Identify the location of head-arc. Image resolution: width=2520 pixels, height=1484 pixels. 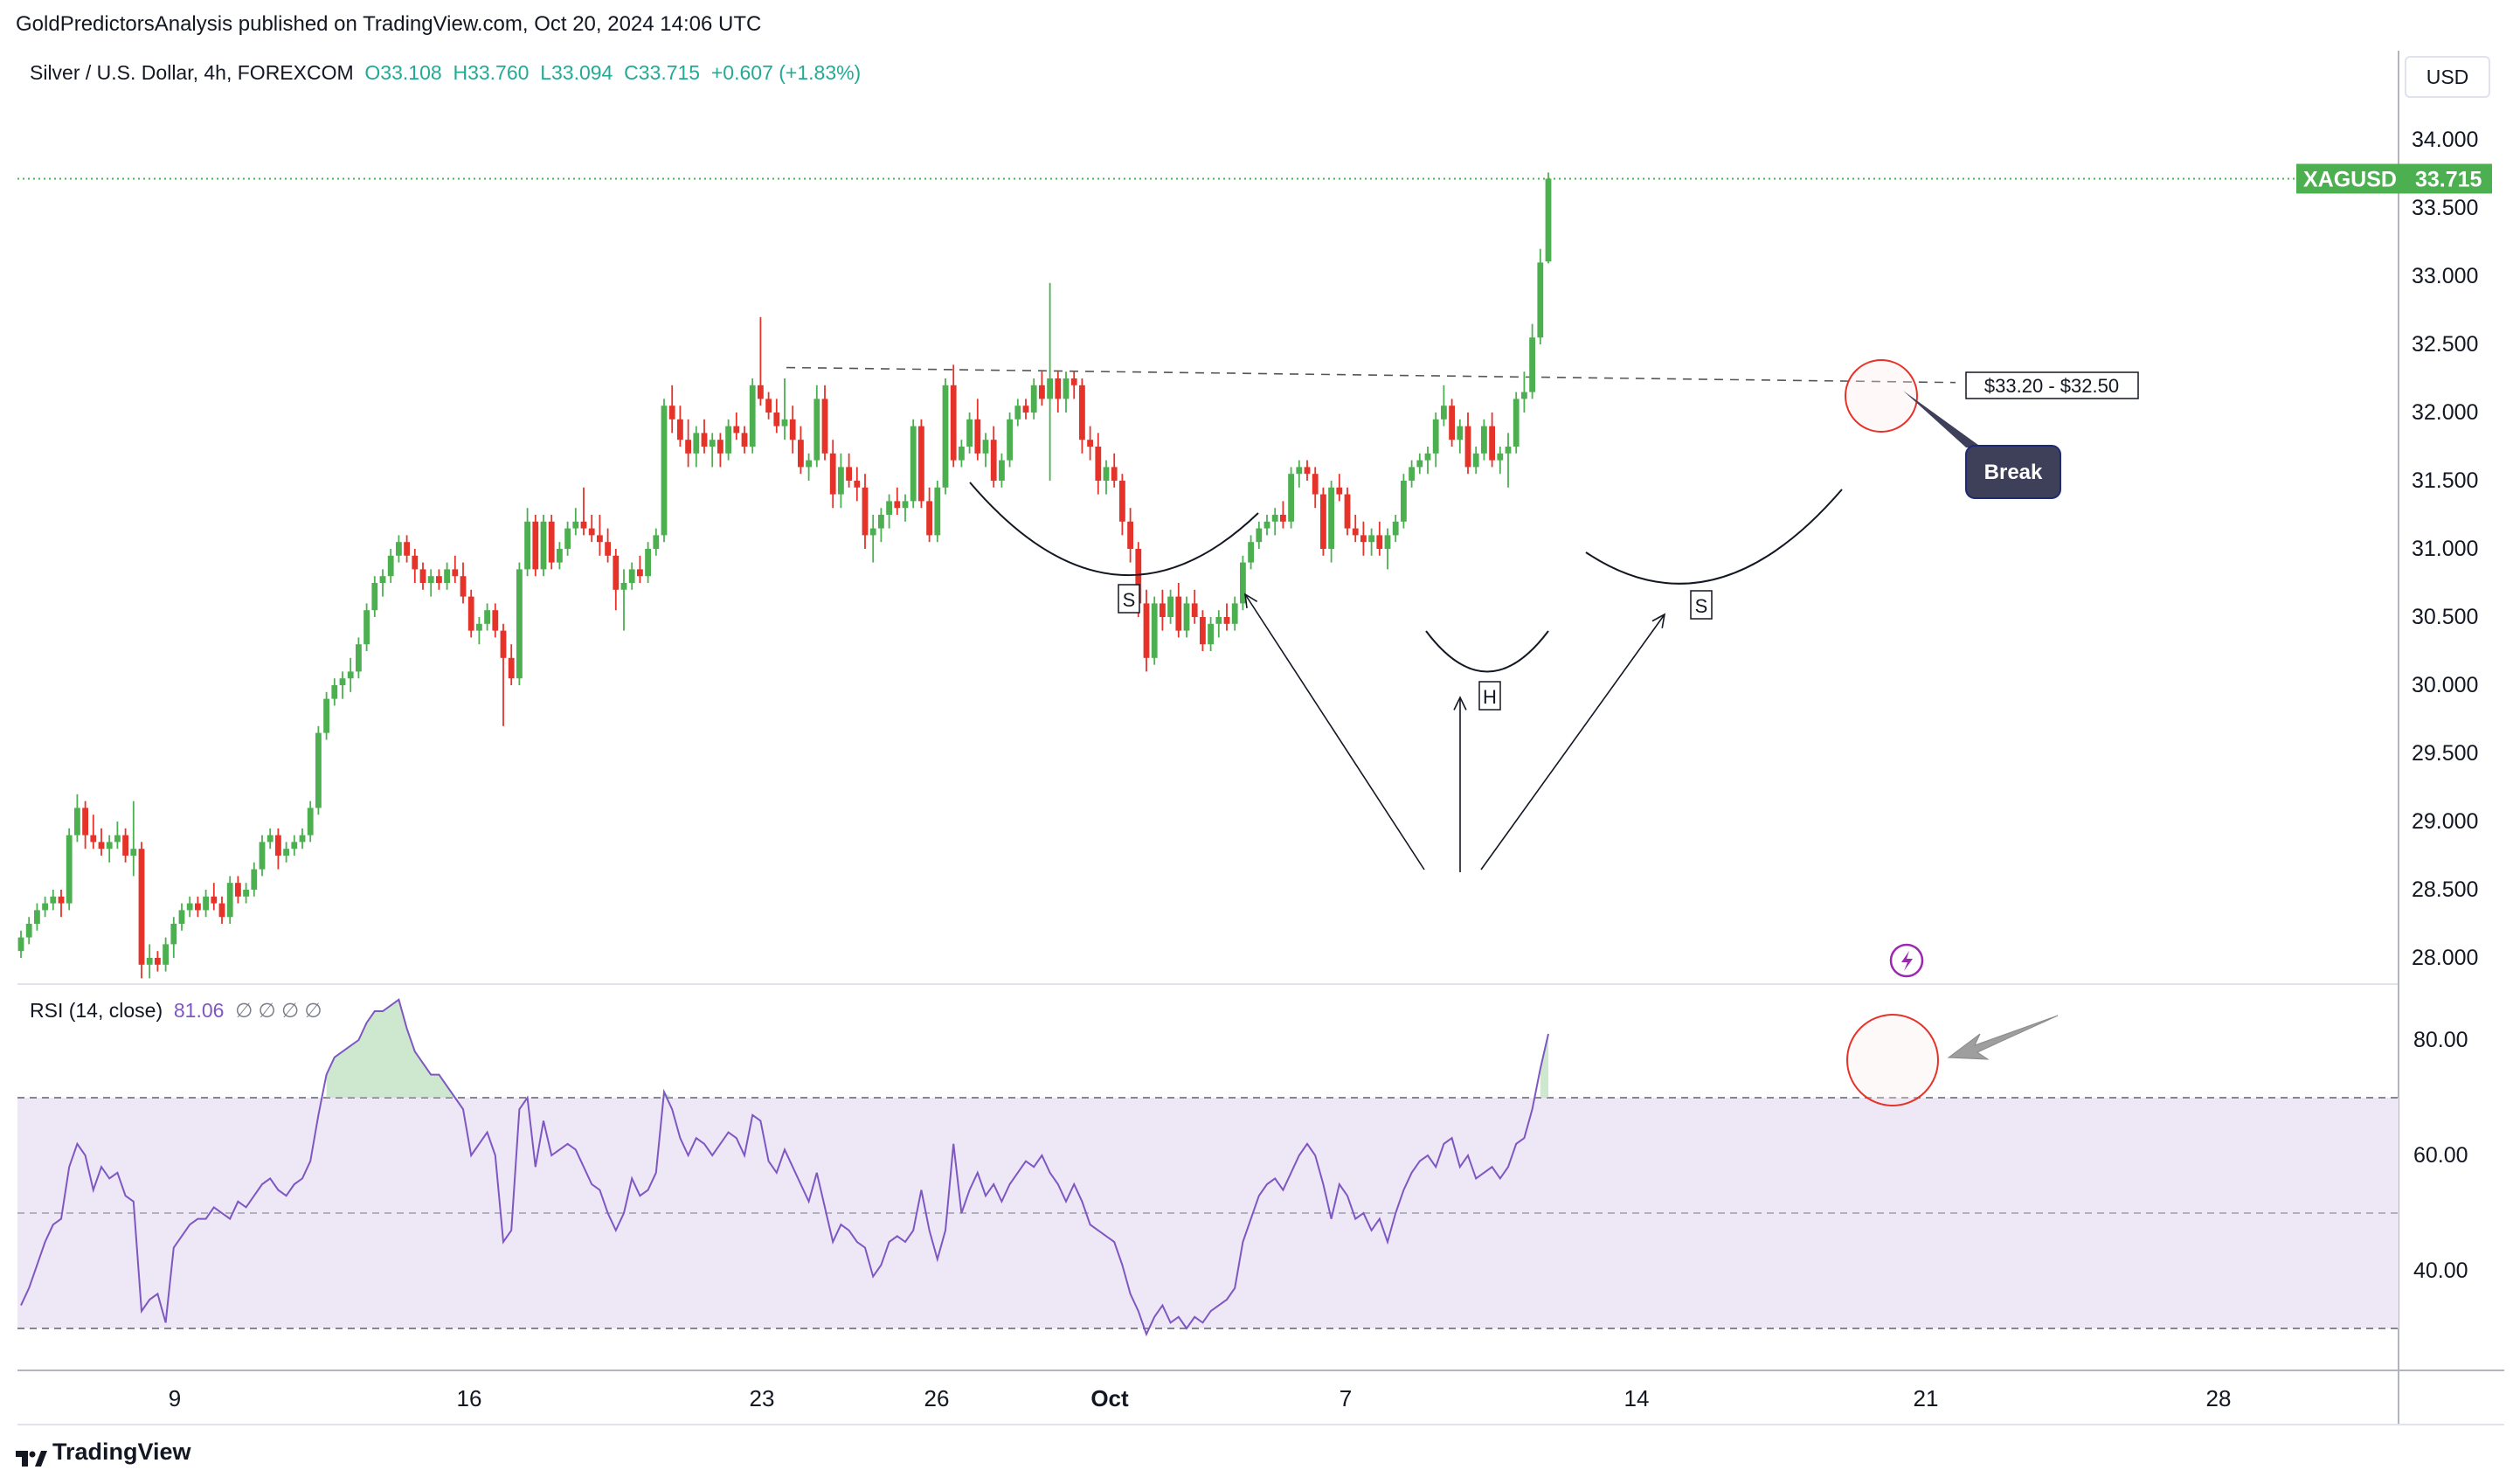
(1487, 651).